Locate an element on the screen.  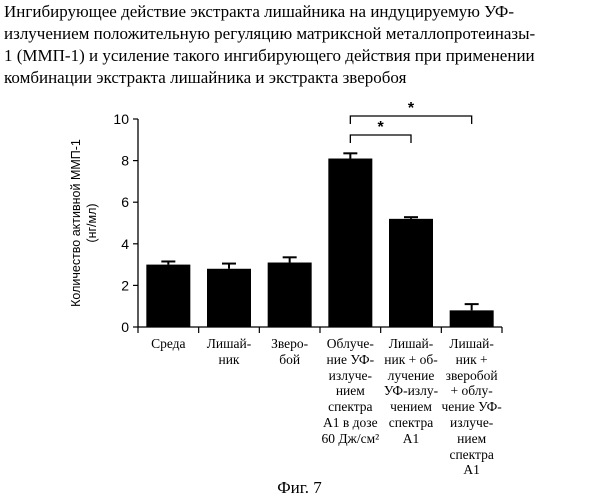
y-tick-label: 0 is located at coordinates (125, 327).